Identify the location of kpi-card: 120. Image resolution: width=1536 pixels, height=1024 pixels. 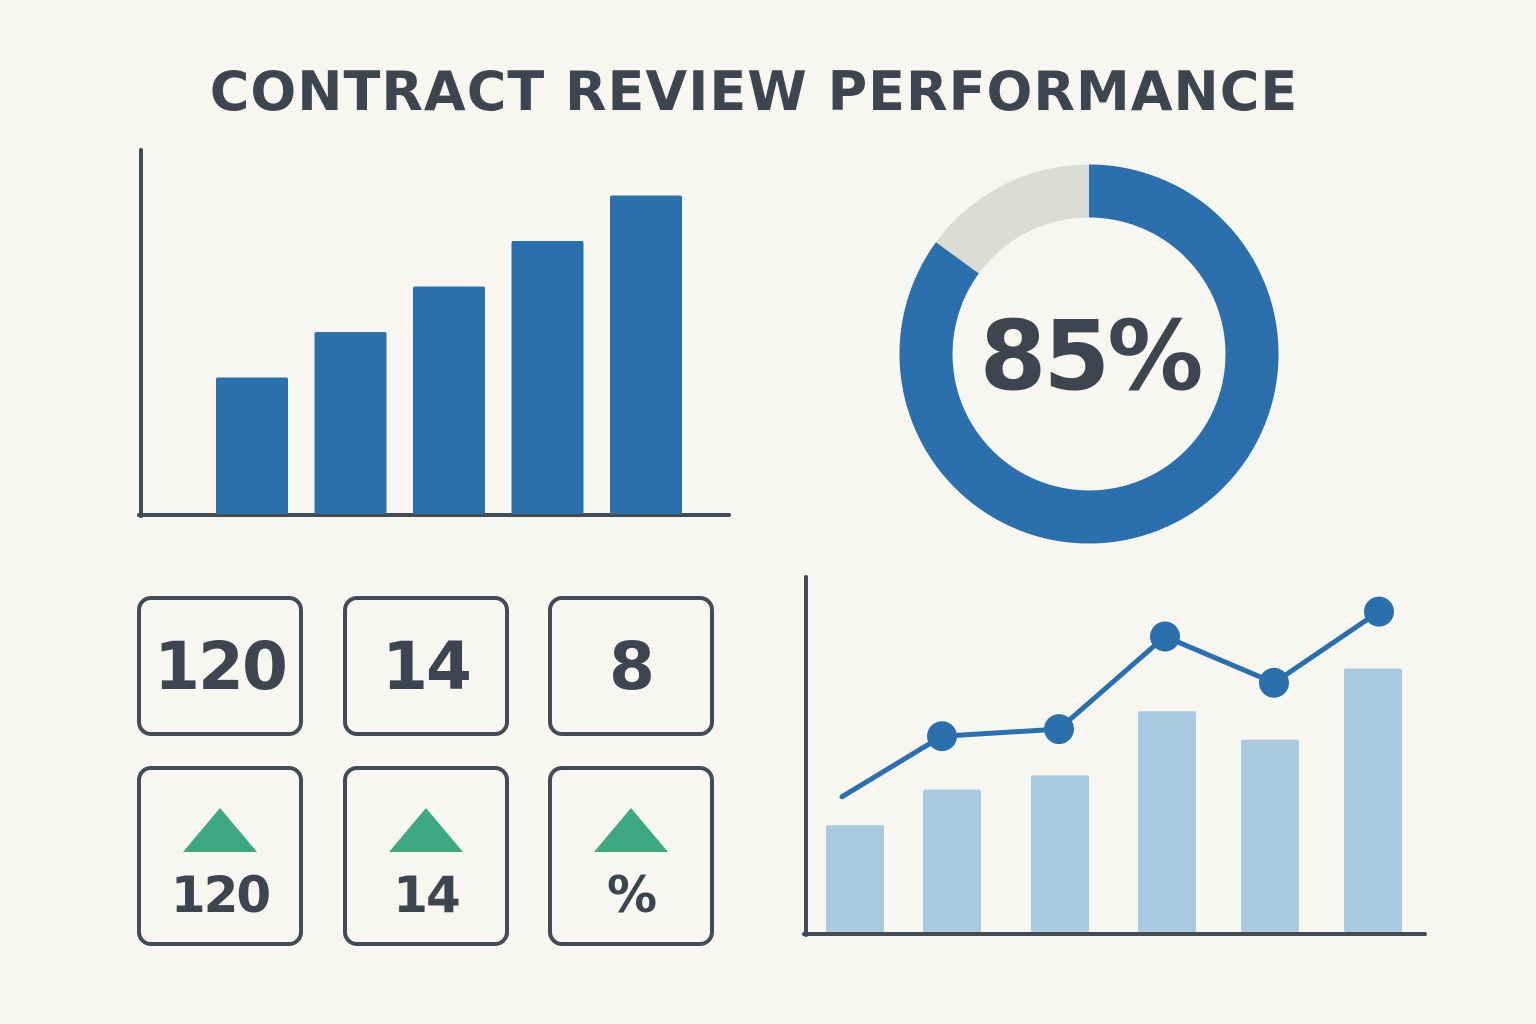
(220, 666).